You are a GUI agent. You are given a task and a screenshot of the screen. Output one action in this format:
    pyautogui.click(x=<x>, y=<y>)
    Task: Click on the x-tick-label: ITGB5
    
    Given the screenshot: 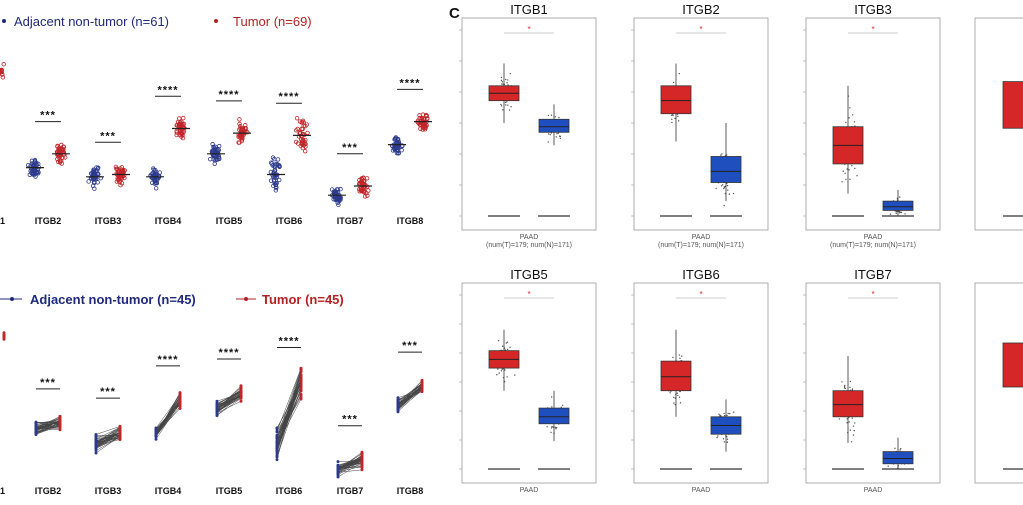 What is the action you would take?
    pyautogui.click(x=229, y=221)
    